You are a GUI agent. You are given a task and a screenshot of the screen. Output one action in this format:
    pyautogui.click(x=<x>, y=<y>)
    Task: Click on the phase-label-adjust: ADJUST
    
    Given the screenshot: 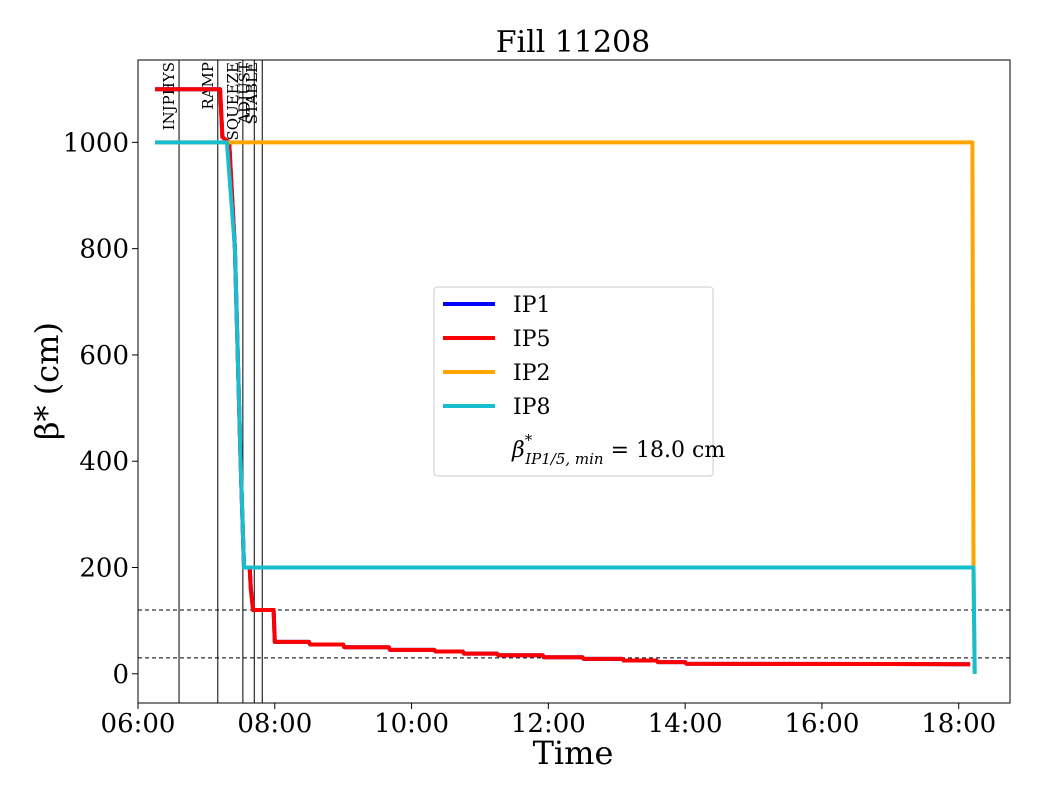 What is the action you would take?
    pyautogui.click(x=244, y=93)
    